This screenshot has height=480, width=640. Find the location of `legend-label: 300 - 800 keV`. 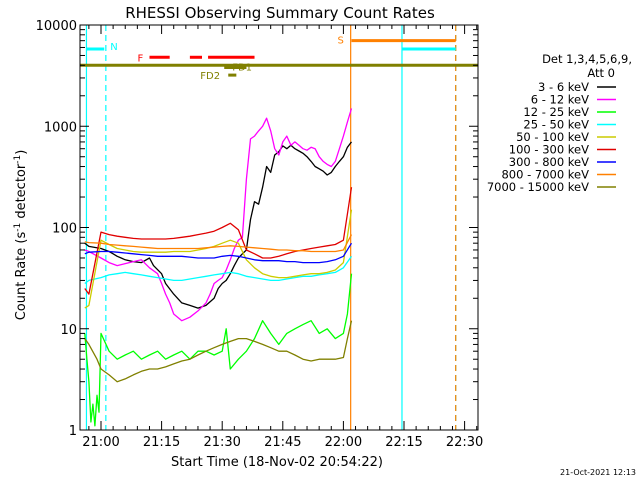

legend-label: 300 - 800 keV is located at coordinates (549, 162).